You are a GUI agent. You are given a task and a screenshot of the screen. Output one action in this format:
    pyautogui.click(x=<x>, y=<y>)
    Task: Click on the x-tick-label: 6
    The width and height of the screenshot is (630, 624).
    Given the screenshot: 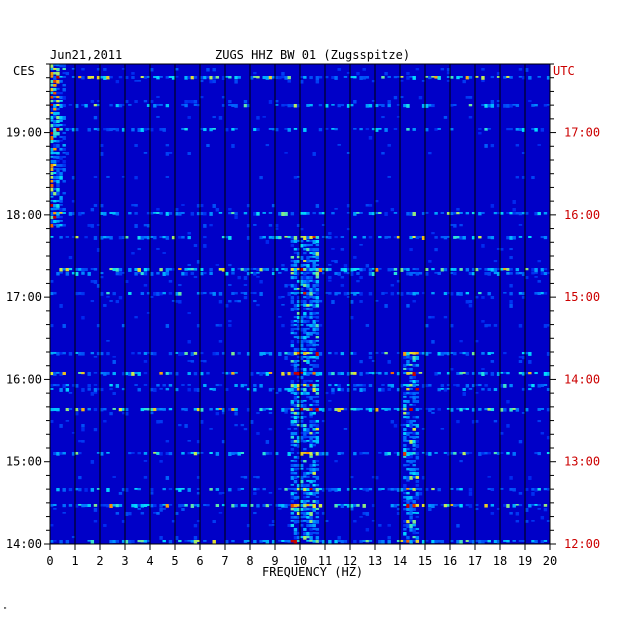 What is the action you would take?
    pyautogui.click(x=199, y=561)
    